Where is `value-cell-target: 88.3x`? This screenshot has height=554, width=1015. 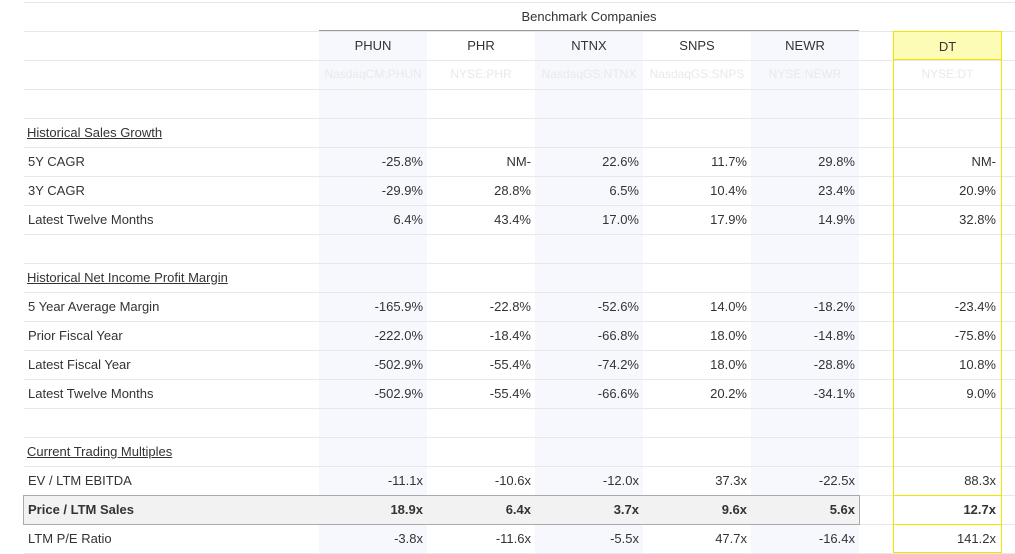
value-cell-target: 88.3x is located at coordinates (980, 480).